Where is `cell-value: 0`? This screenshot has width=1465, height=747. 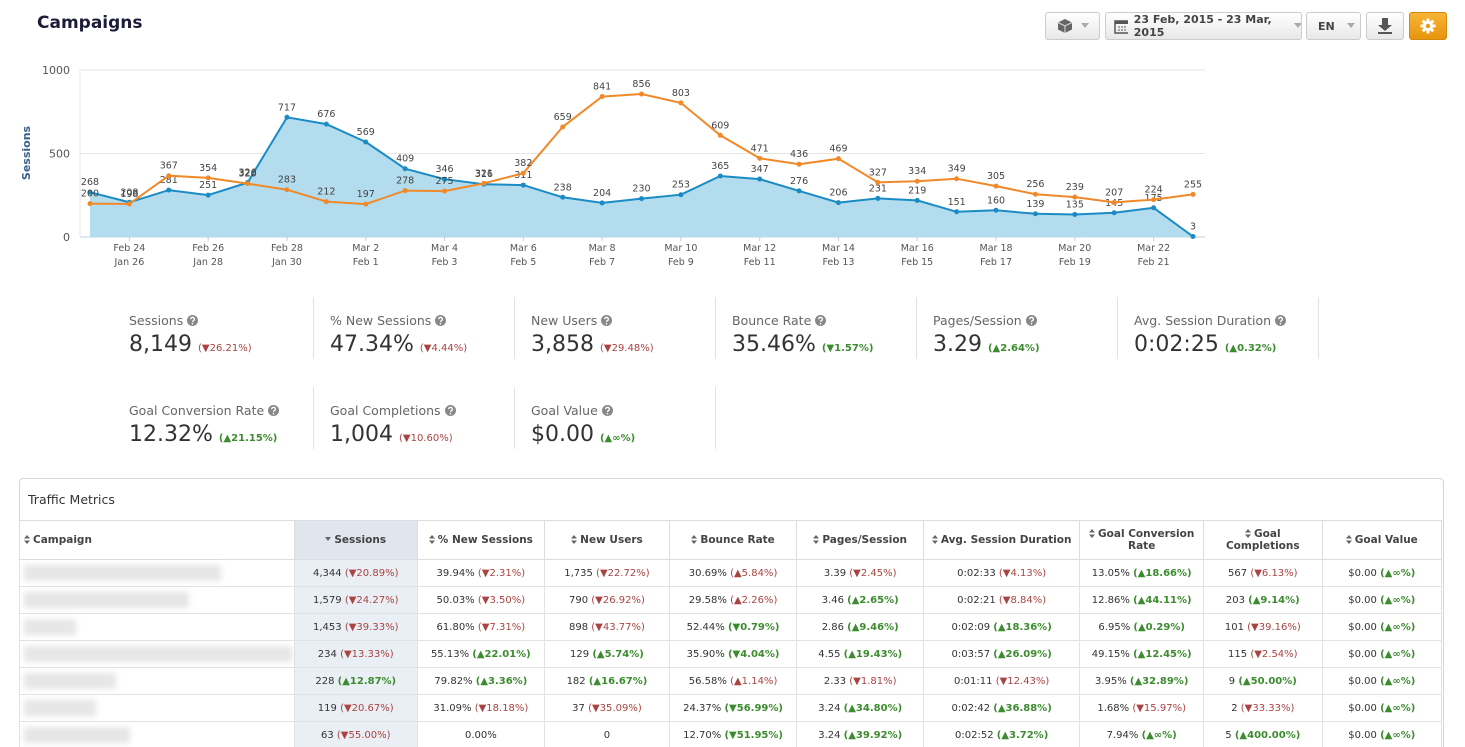
cell-value: 0 is located at coordinates (607, 735).